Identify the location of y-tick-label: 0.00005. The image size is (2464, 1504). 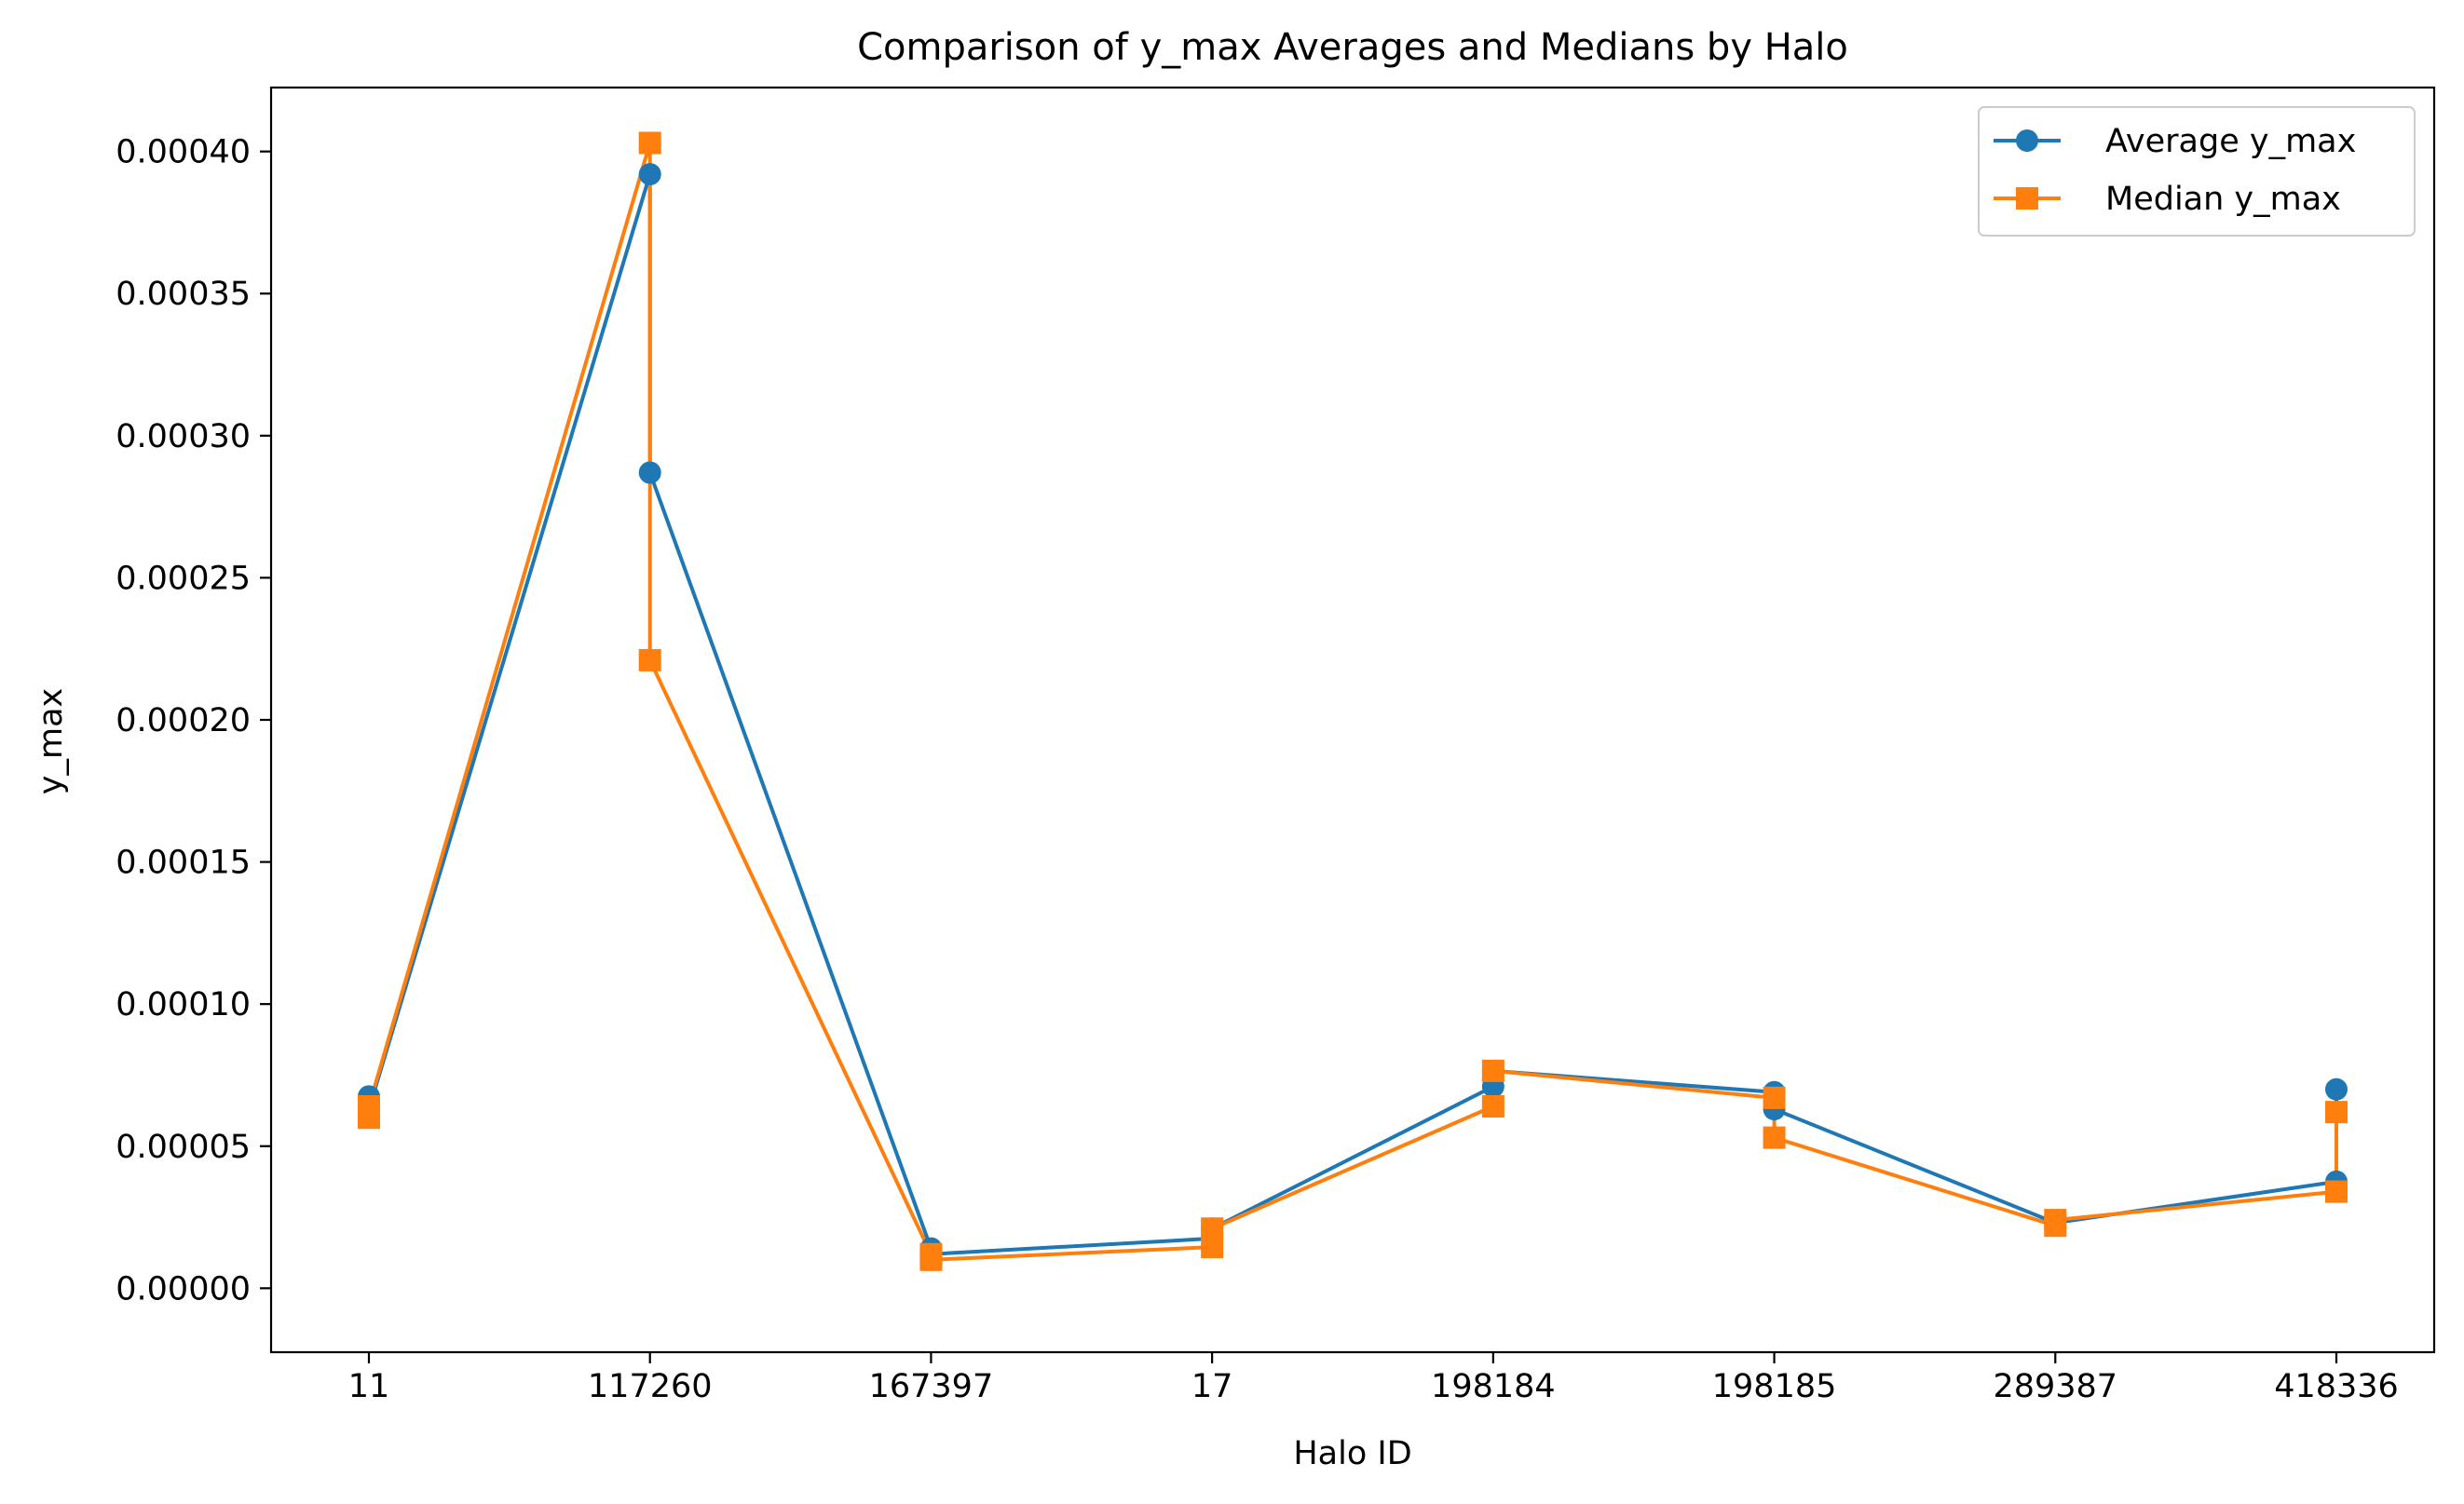
(183, 1148).